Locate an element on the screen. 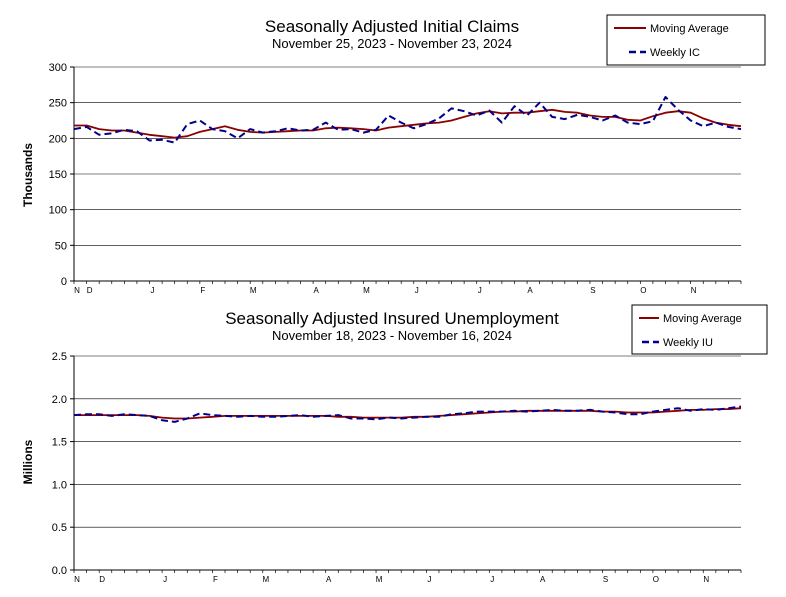 This screenshot has width=786, height=597. y-tick-label: 150 is located at coordinates (58, 175).